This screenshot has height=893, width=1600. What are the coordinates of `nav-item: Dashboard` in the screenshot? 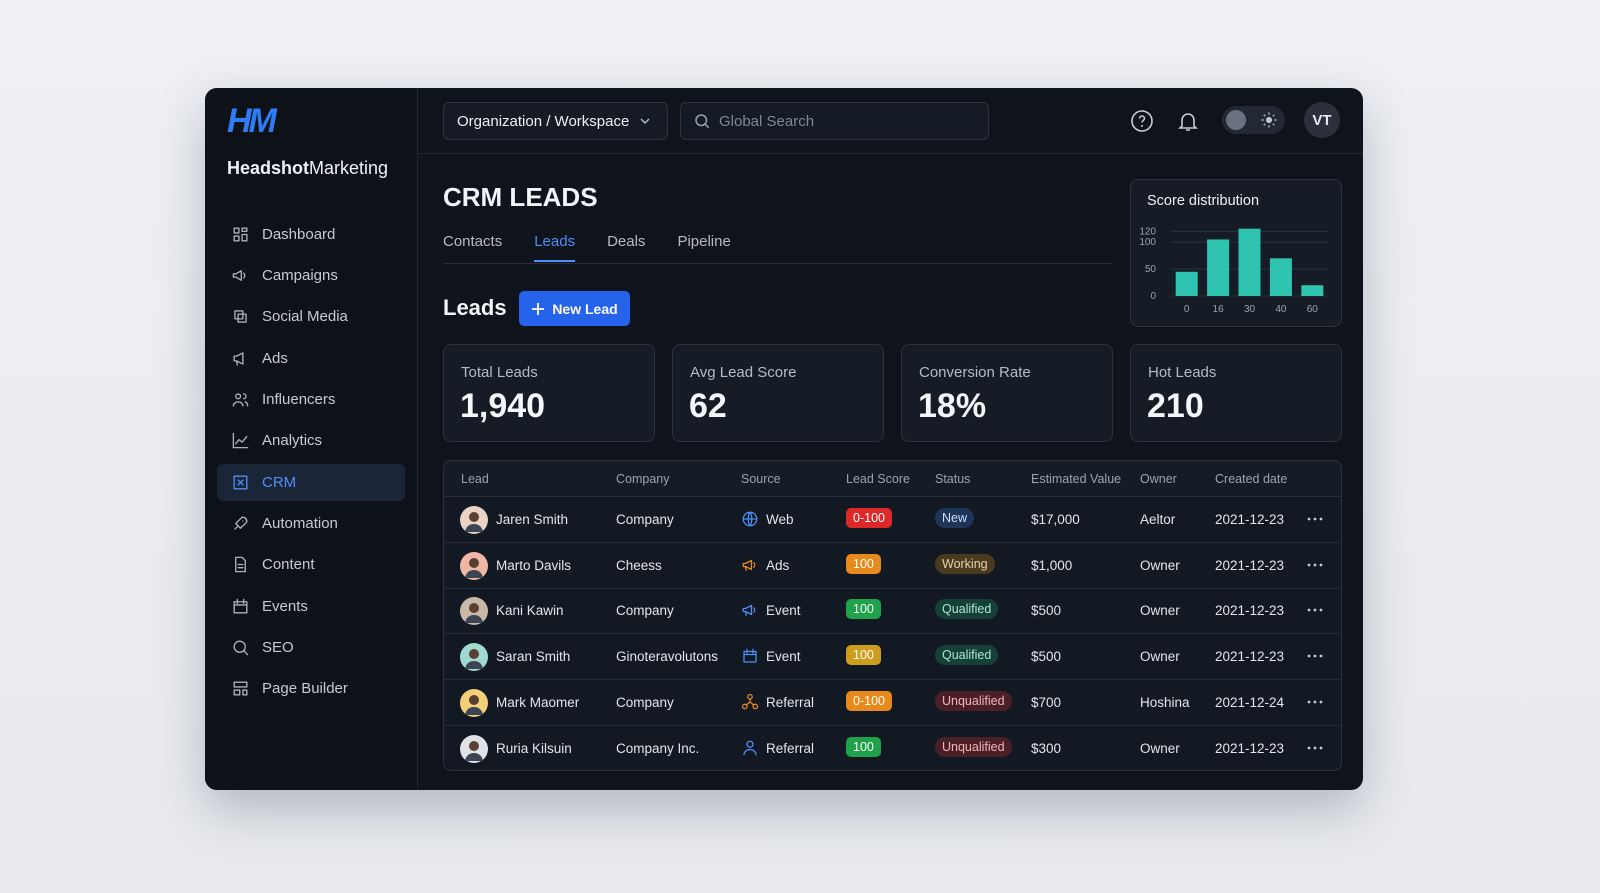 It's located at (311, 234).